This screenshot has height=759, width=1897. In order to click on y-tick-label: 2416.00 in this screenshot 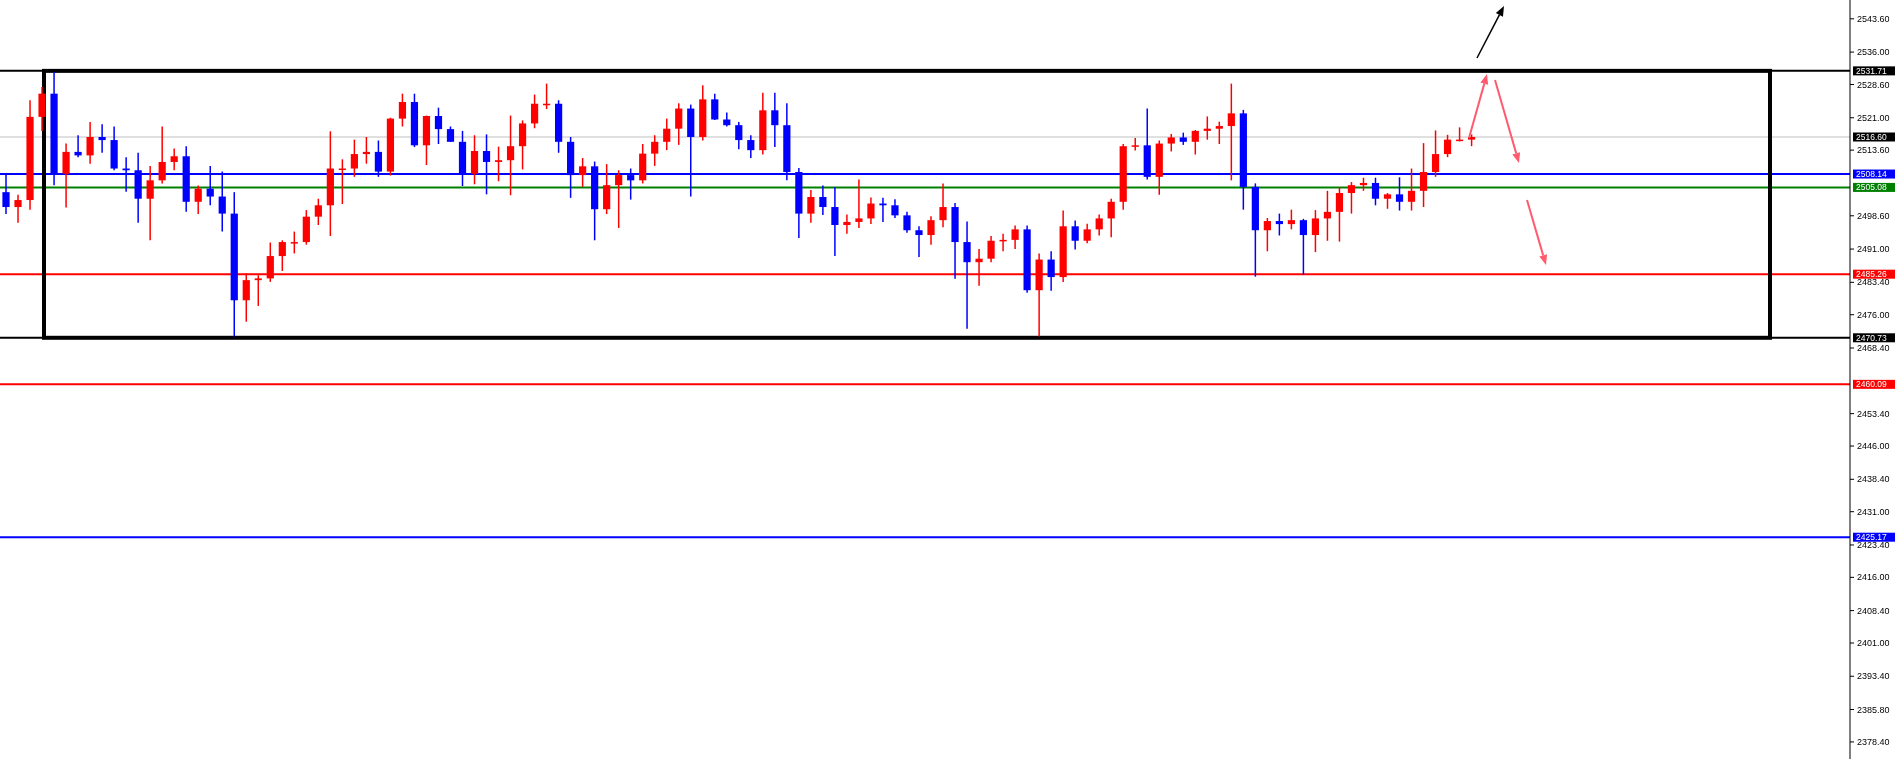, I will do `click(1873, 577)`.